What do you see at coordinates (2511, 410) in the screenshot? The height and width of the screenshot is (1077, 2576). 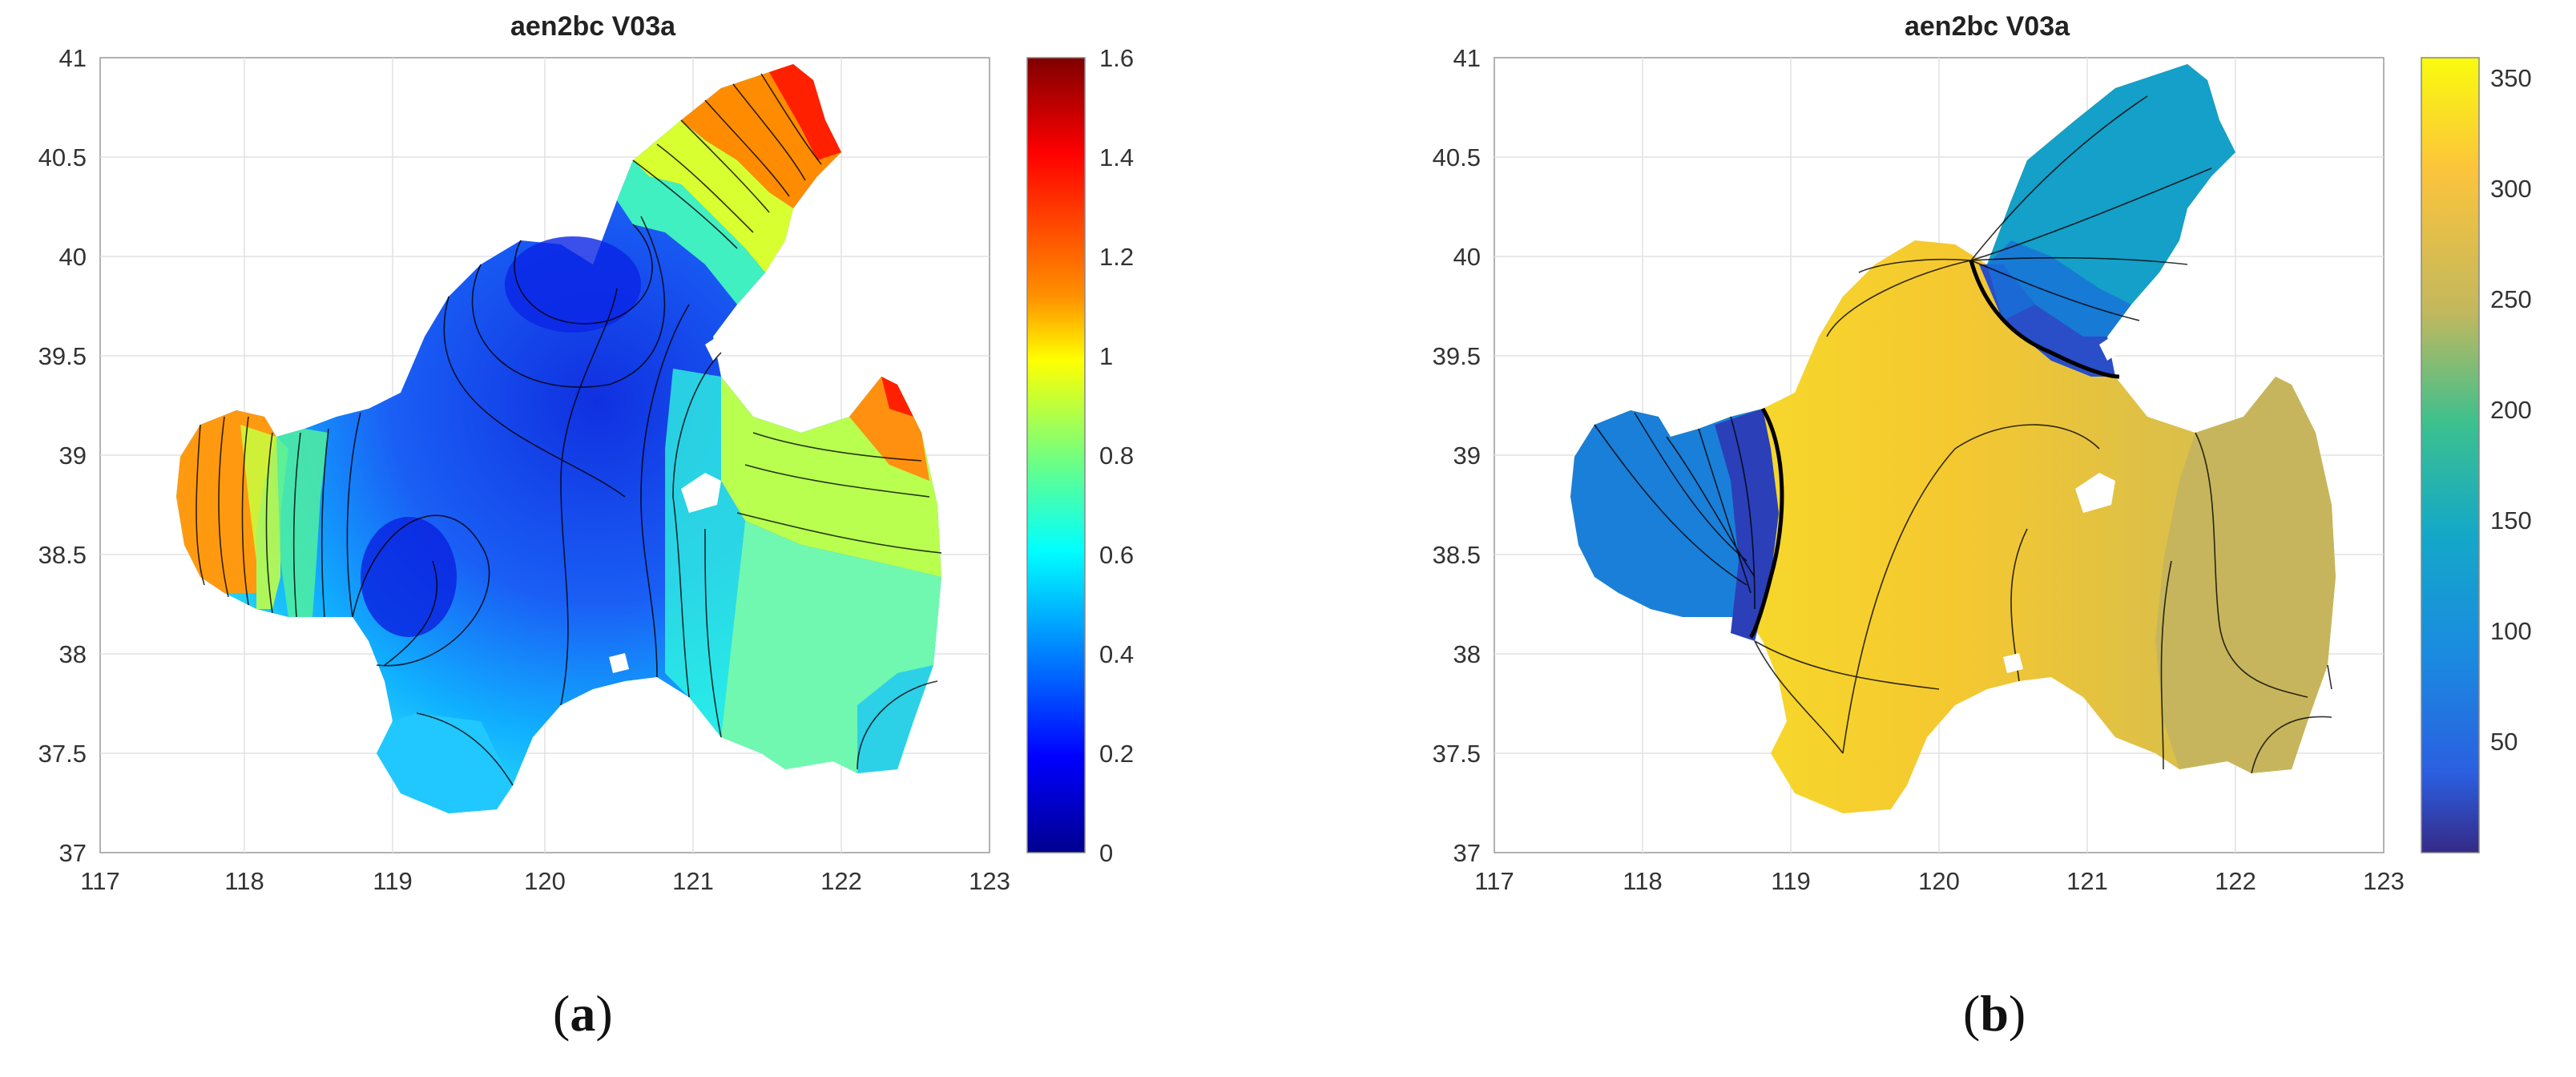 I see `colorbar-tick-label: 200` at bounding box center [2511, 410].